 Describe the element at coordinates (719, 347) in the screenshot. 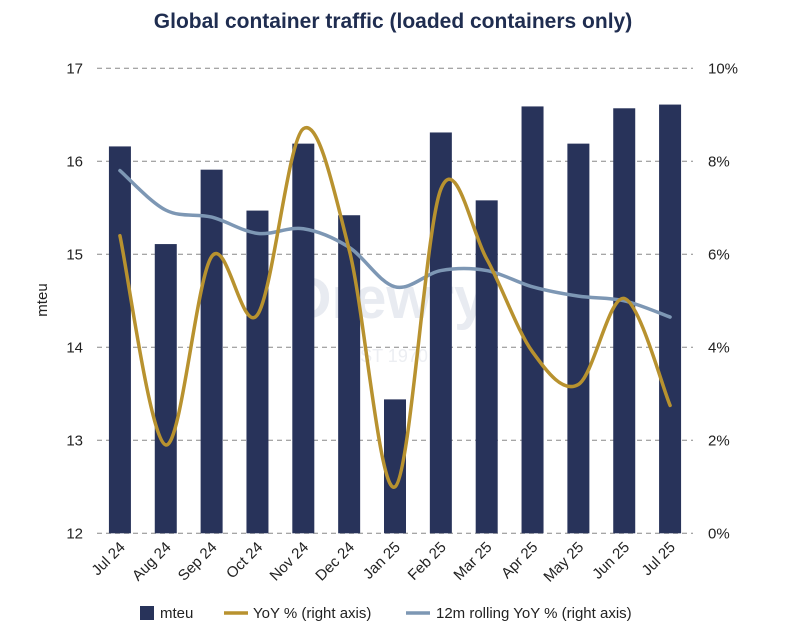

I see `y-right-tick-label: 4%` at that location.